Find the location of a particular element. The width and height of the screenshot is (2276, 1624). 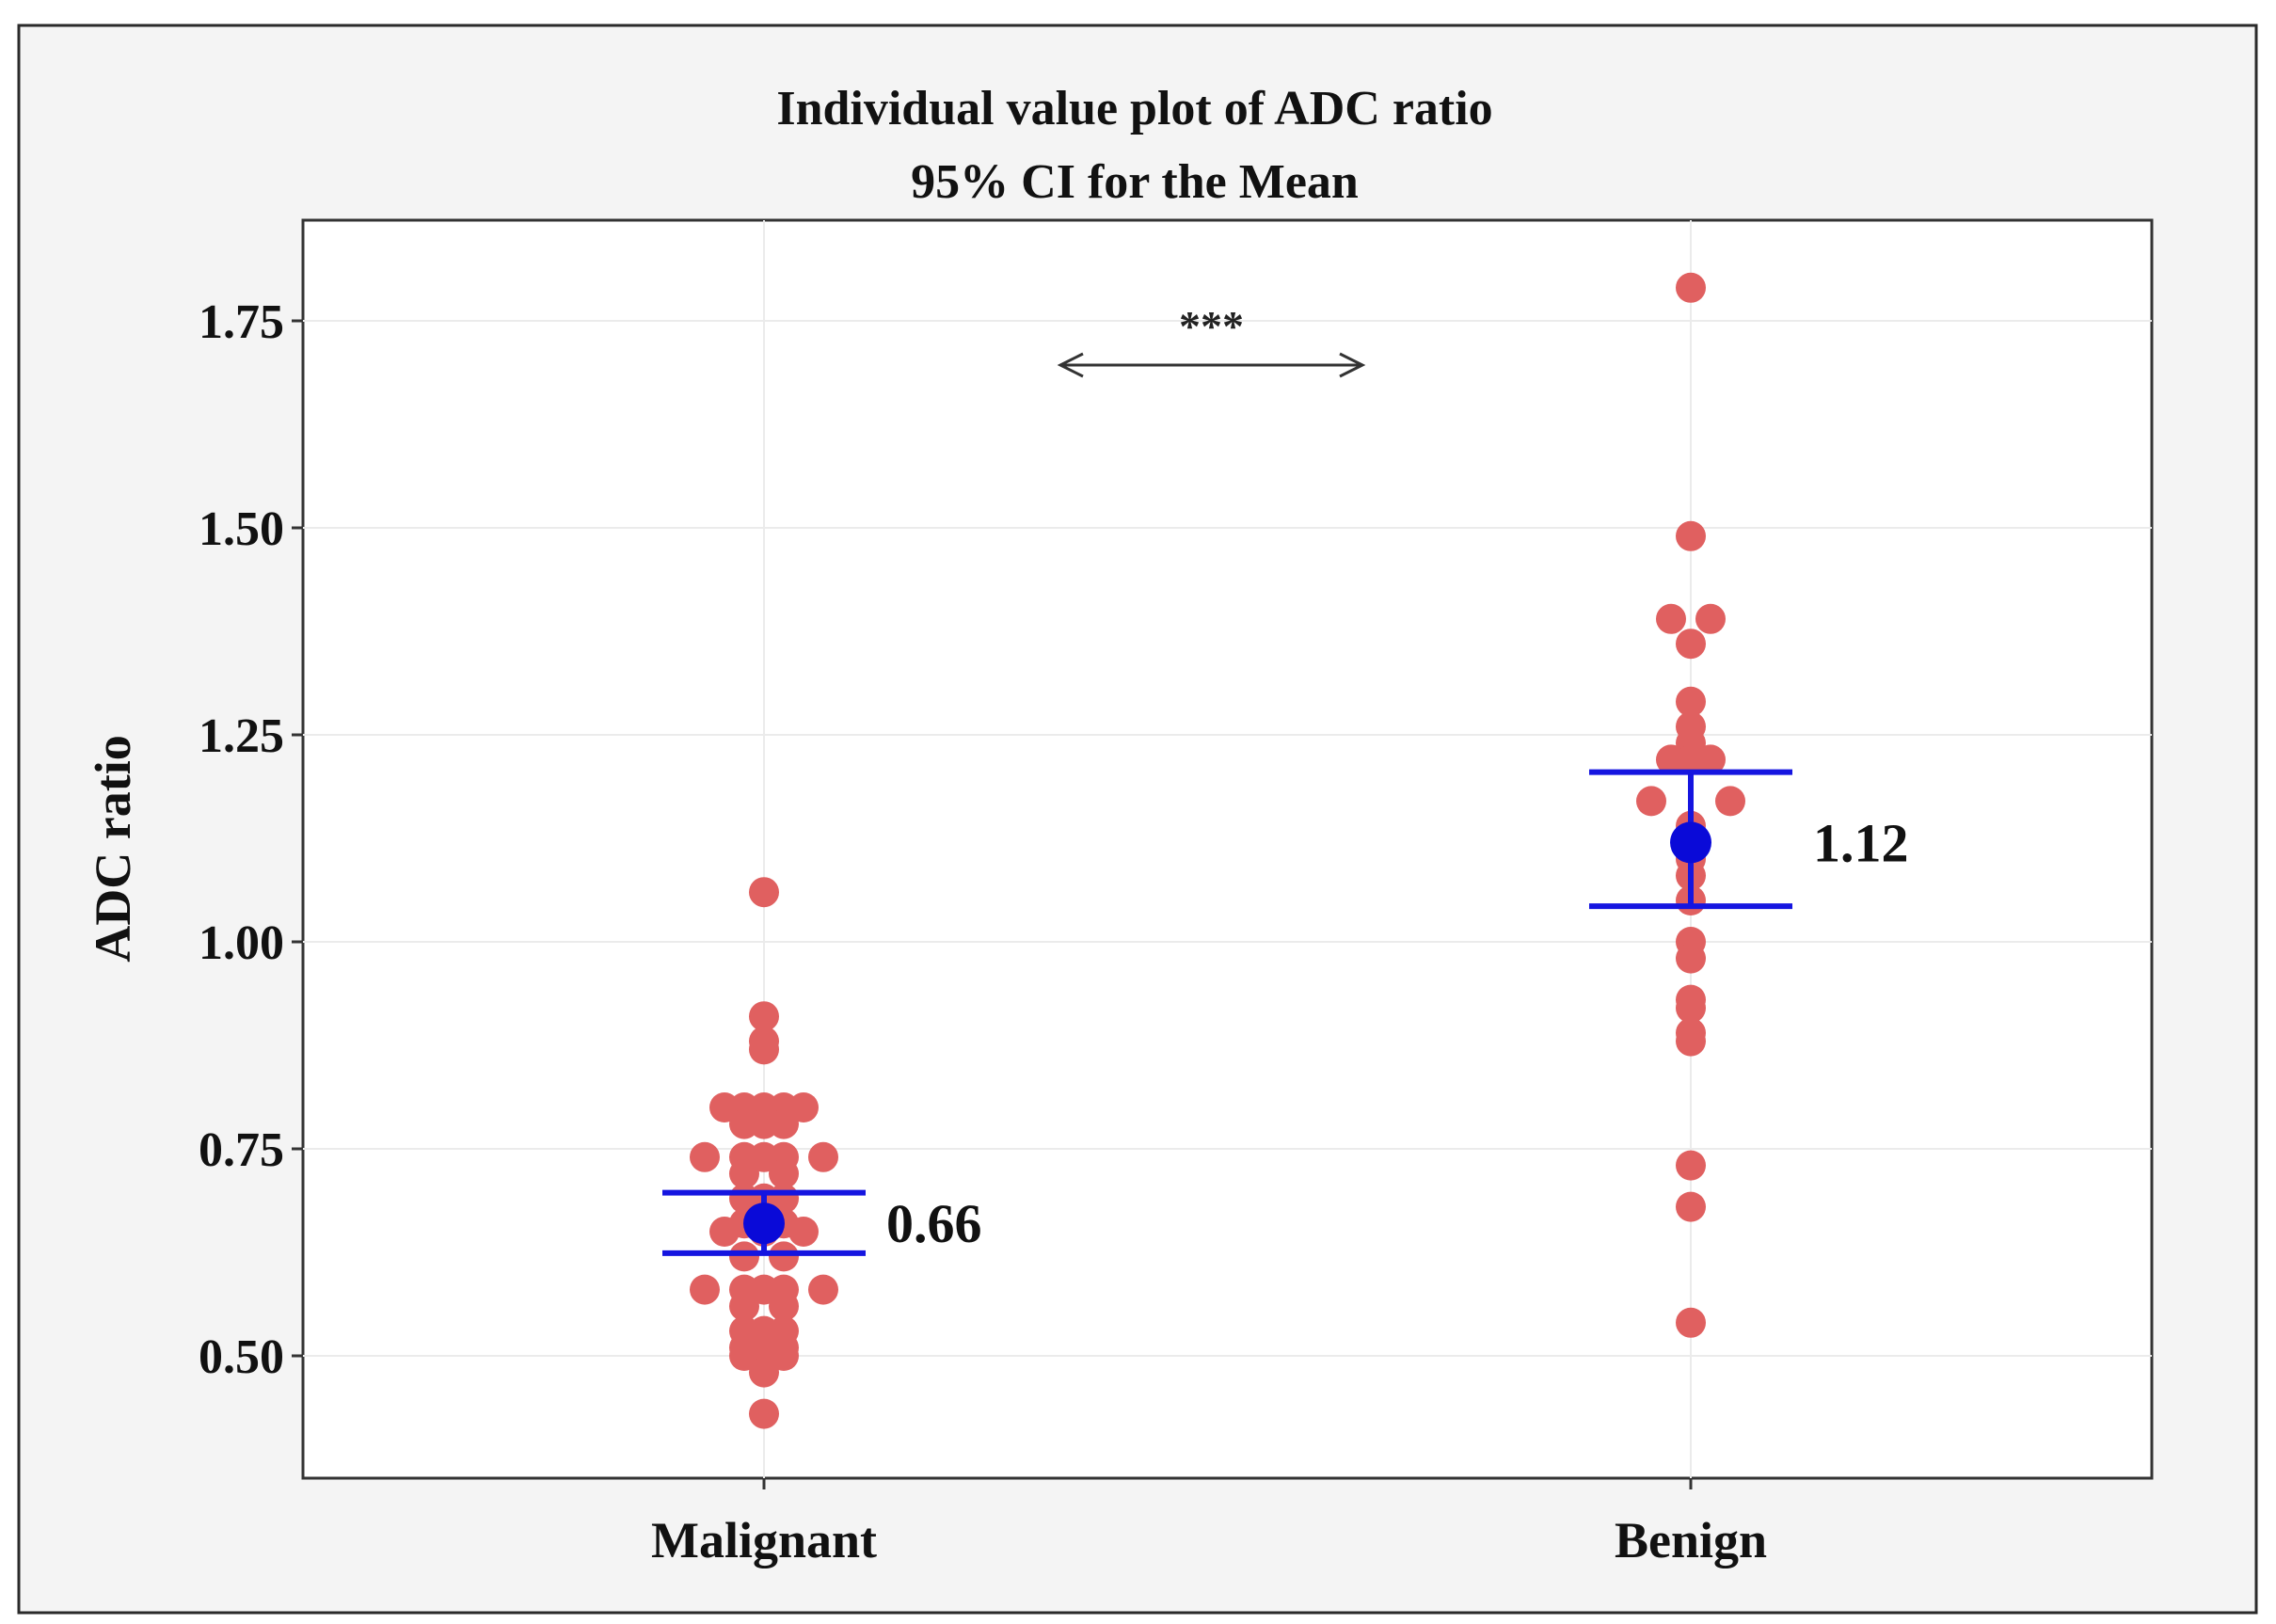

y-tick-label: 1.00 is located at coordinates (241, 943).